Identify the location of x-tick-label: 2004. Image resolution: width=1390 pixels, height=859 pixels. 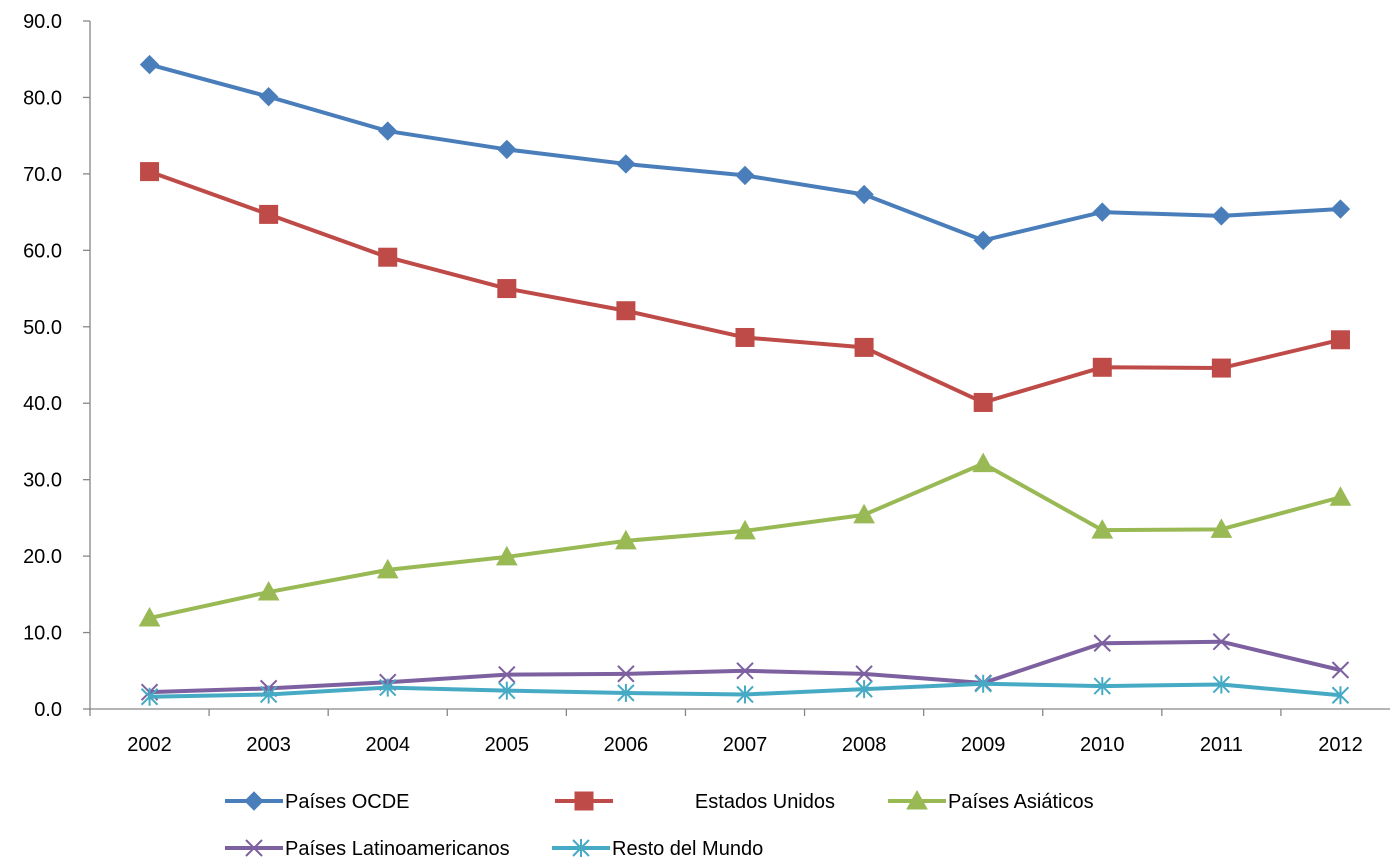
(387, 745).